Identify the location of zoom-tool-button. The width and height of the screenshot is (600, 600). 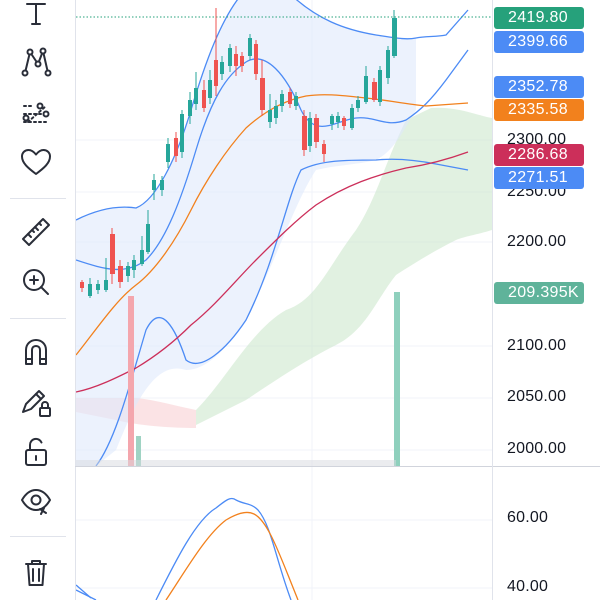
(36, 282).